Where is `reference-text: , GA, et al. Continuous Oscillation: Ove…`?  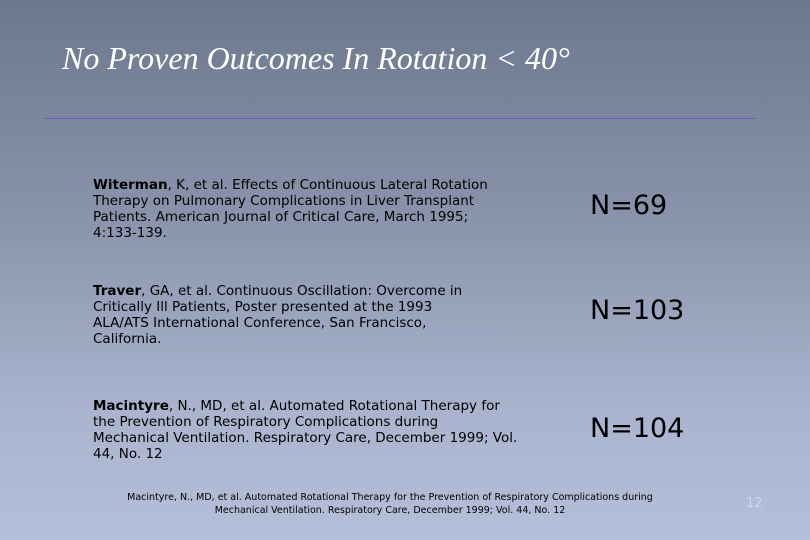
reference-text: , GA, et al. Continuous Oscillation: Ove… is located at coordinates (278, 315).